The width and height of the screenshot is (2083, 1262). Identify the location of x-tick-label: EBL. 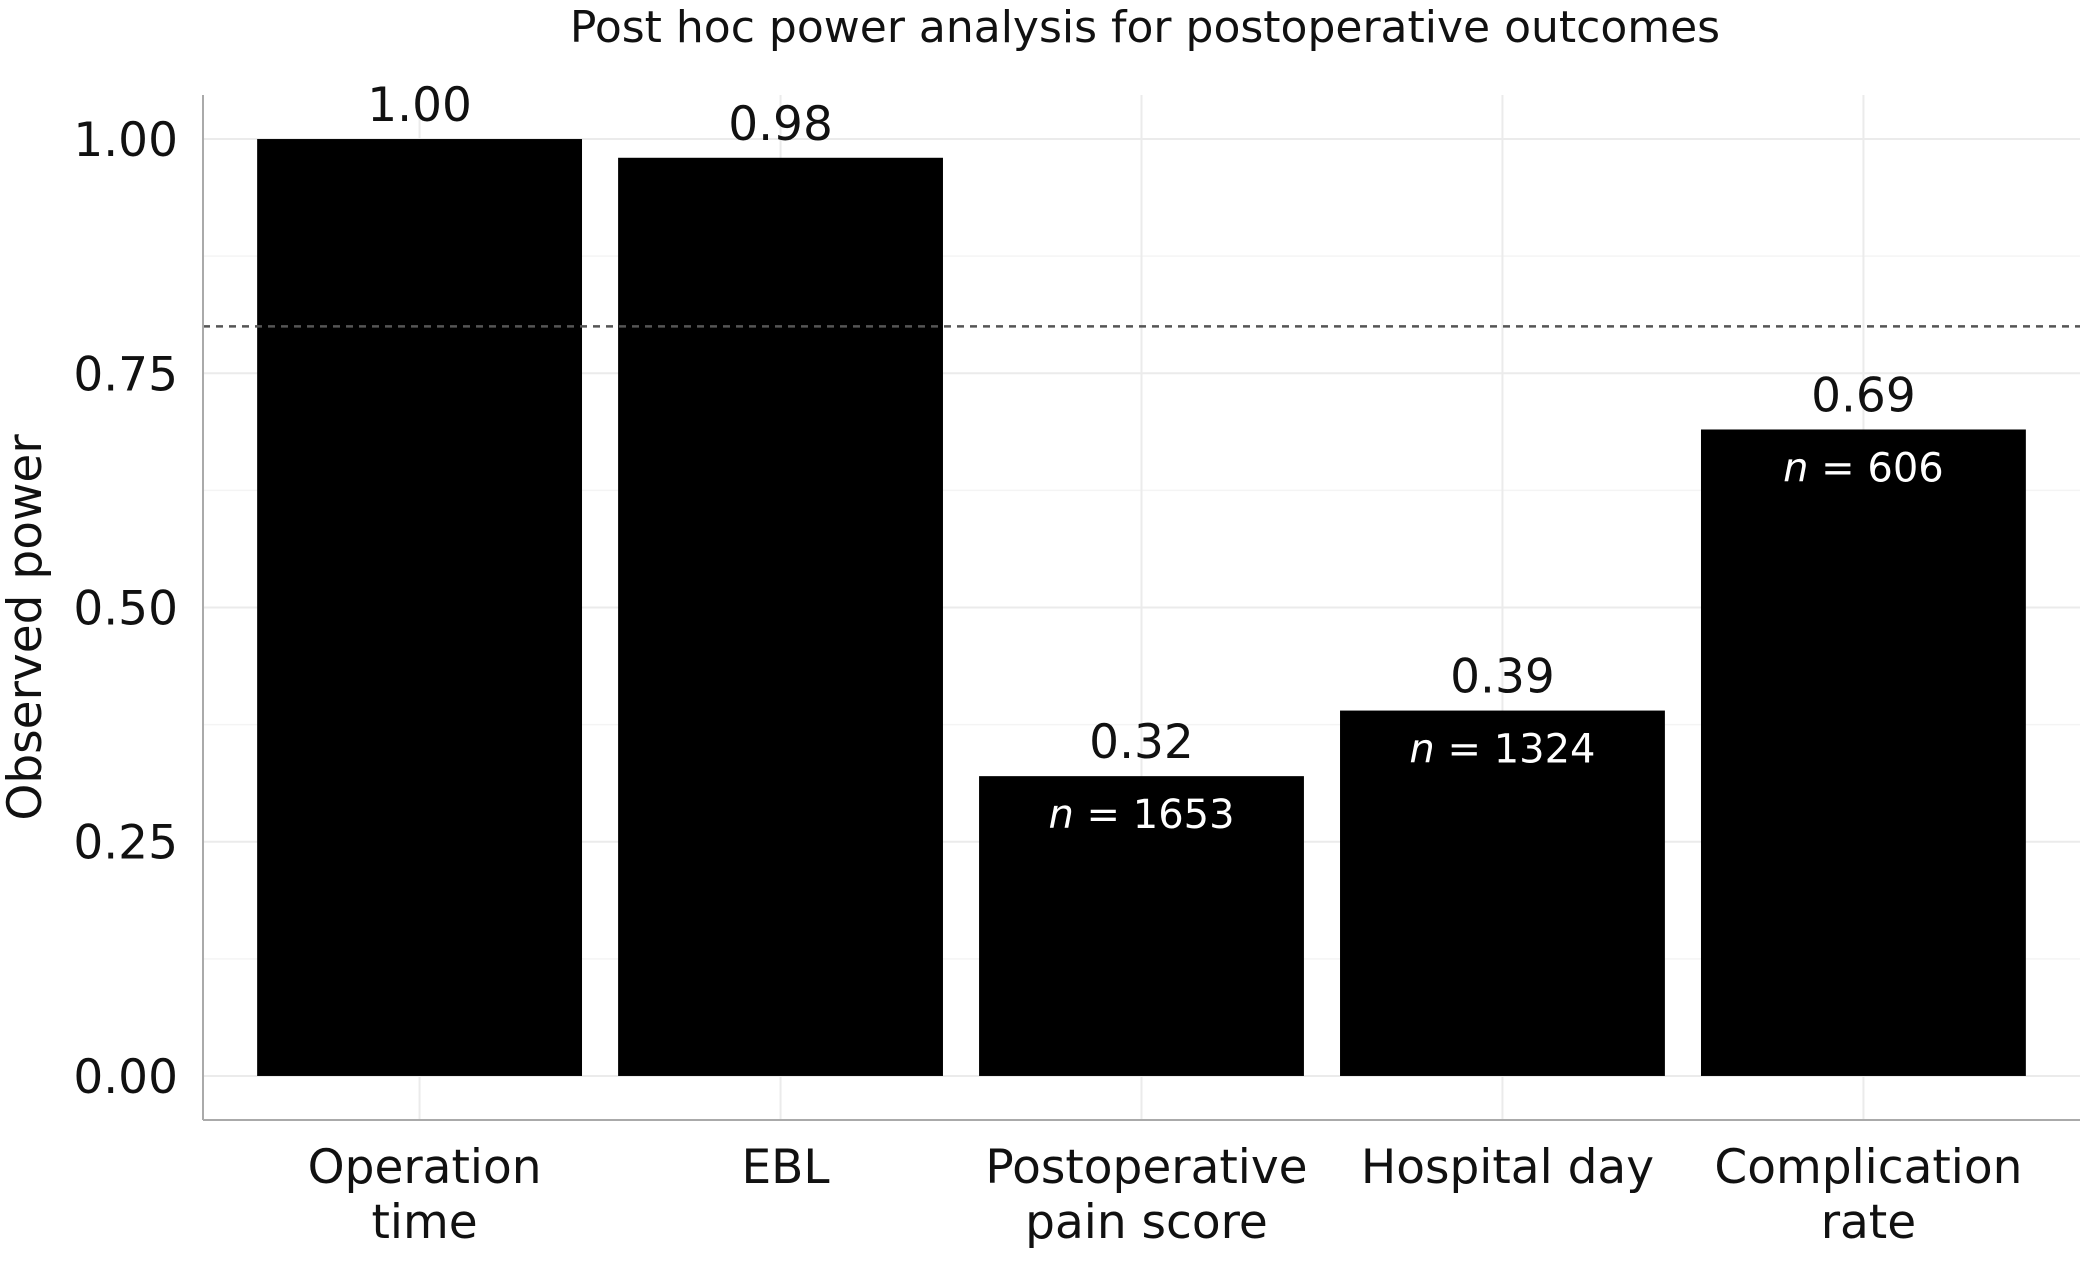
(785, 1167).